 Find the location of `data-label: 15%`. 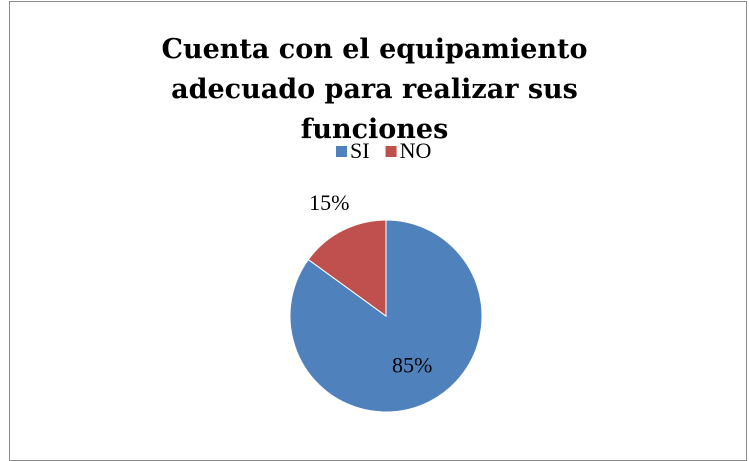

data-label: 15% is located at coordinates (329, 202).